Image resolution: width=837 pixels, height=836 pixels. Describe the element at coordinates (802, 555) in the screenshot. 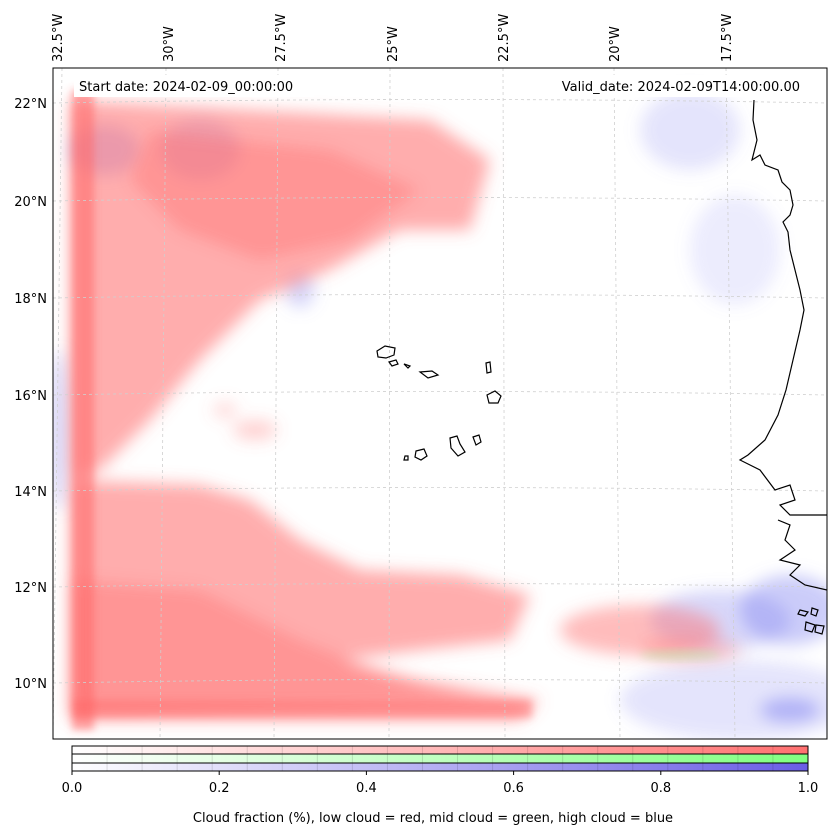

I see `guinea-coastline` at that location.